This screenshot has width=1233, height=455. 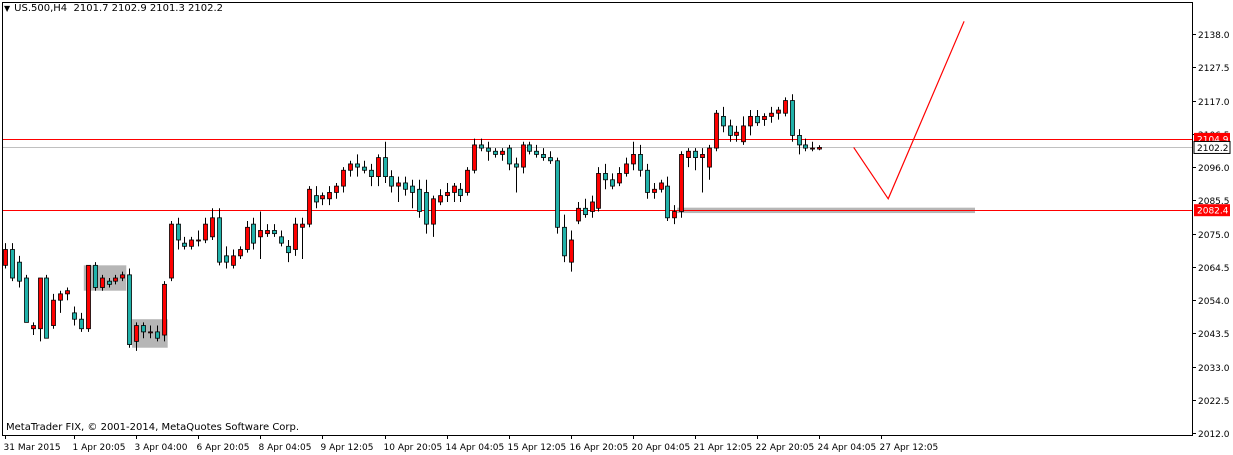 I want to click on y-tick-label: 2075.0, so click(x=1214, y=236).